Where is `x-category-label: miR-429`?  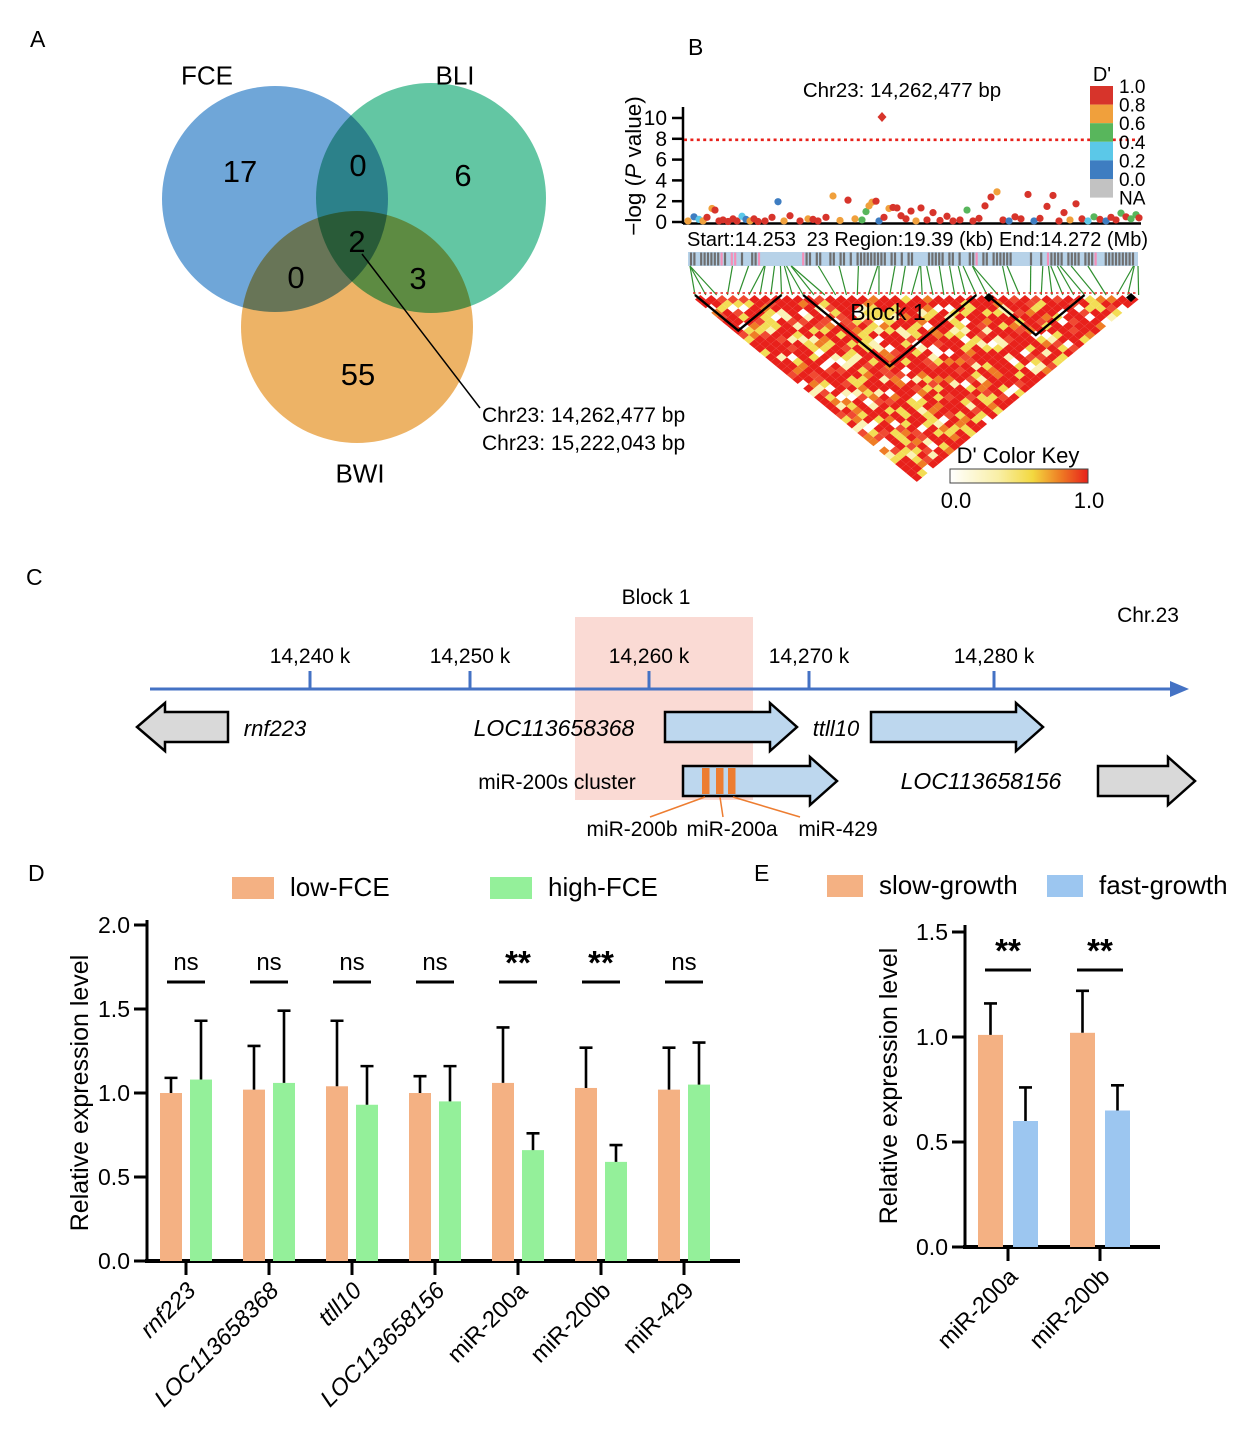
x-category-label: miR-429 is located at coordinates (657, 1317).